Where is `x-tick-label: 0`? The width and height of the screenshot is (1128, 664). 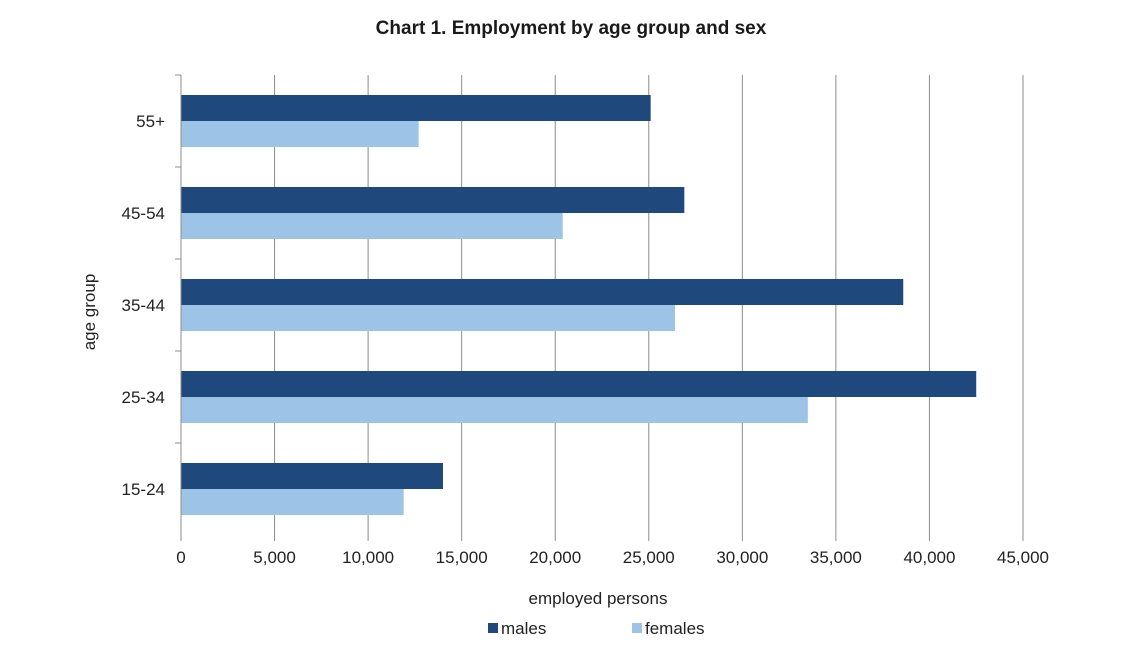
x-tick-label: 0 is located at coordinates (180, 557).